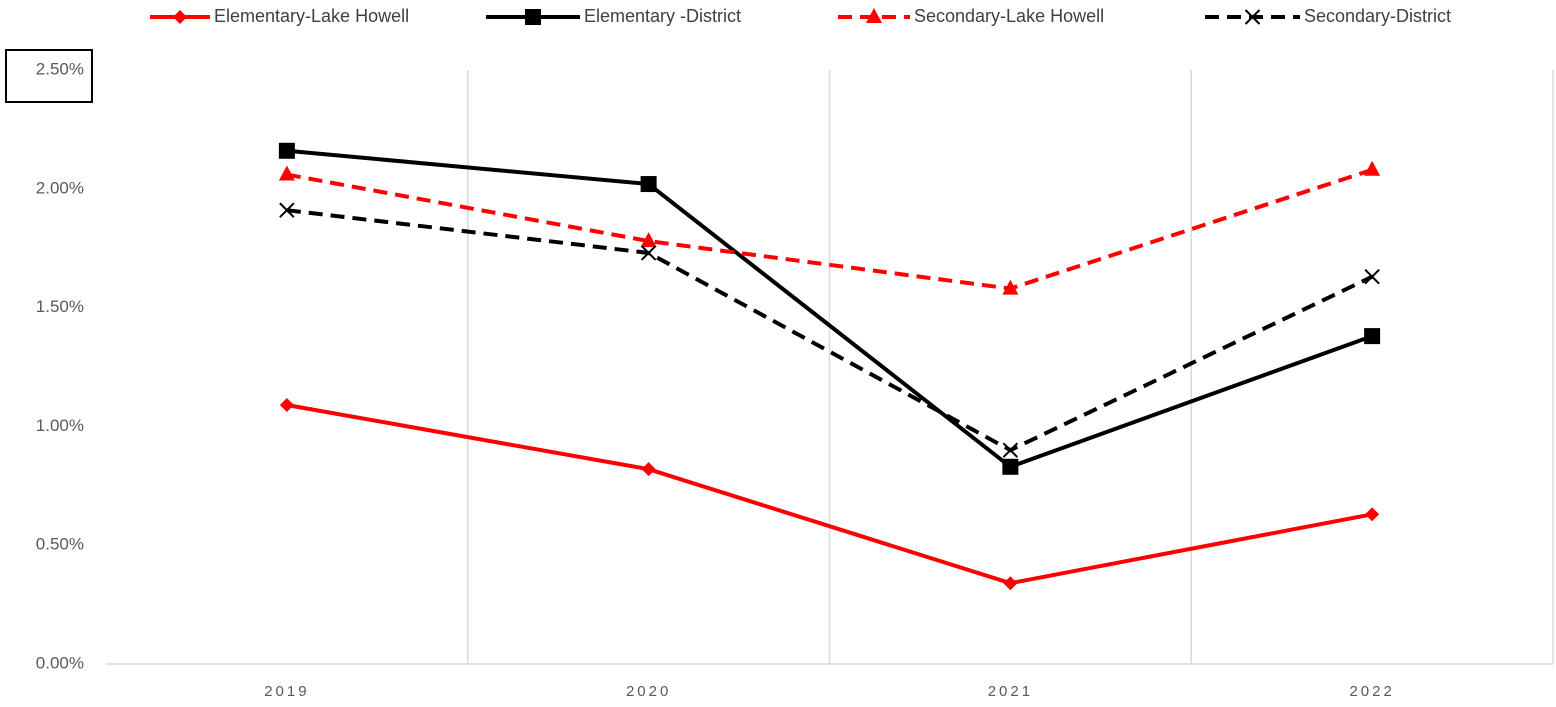 The width and height of the screenshot is (1556, 707). Describe the element at coordinates (60, 662) in the screenshot. I see `y-tick-label: 0.00%` at that location.